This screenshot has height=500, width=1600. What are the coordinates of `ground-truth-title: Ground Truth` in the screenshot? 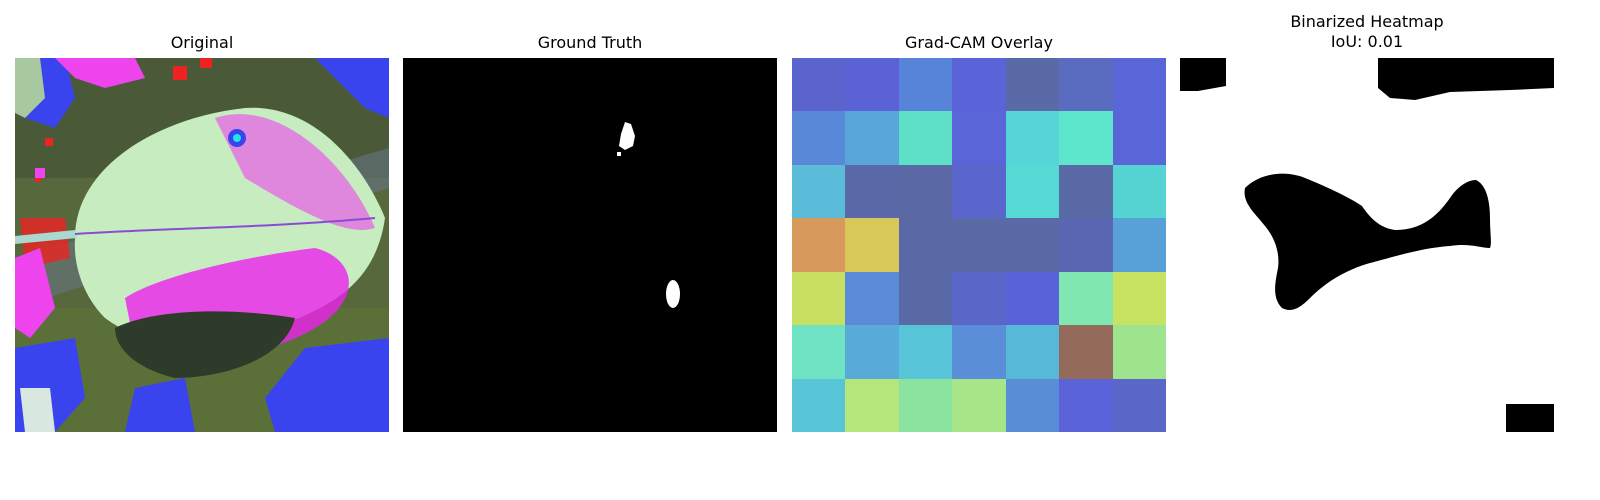 It's located at (590, 42).